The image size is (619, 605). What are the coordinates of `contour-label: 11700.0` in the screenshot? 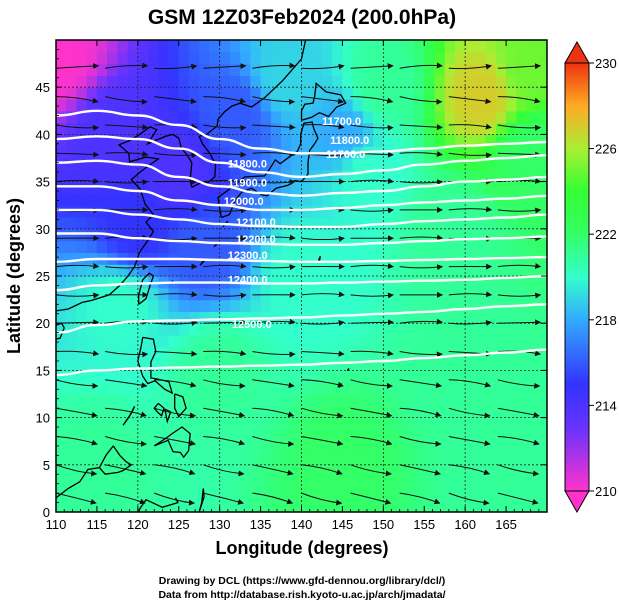 It's located at (341, 122).